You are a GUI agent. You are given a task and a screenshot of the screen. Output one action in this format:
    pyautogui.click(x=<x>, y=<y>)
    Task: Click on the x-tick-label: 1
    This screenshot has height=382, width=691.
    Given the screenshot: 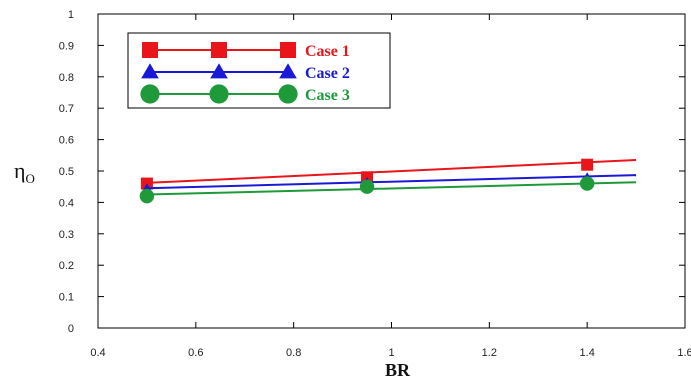 What is the action you would take?
    pyautogui.click(x=391, y=353)
    